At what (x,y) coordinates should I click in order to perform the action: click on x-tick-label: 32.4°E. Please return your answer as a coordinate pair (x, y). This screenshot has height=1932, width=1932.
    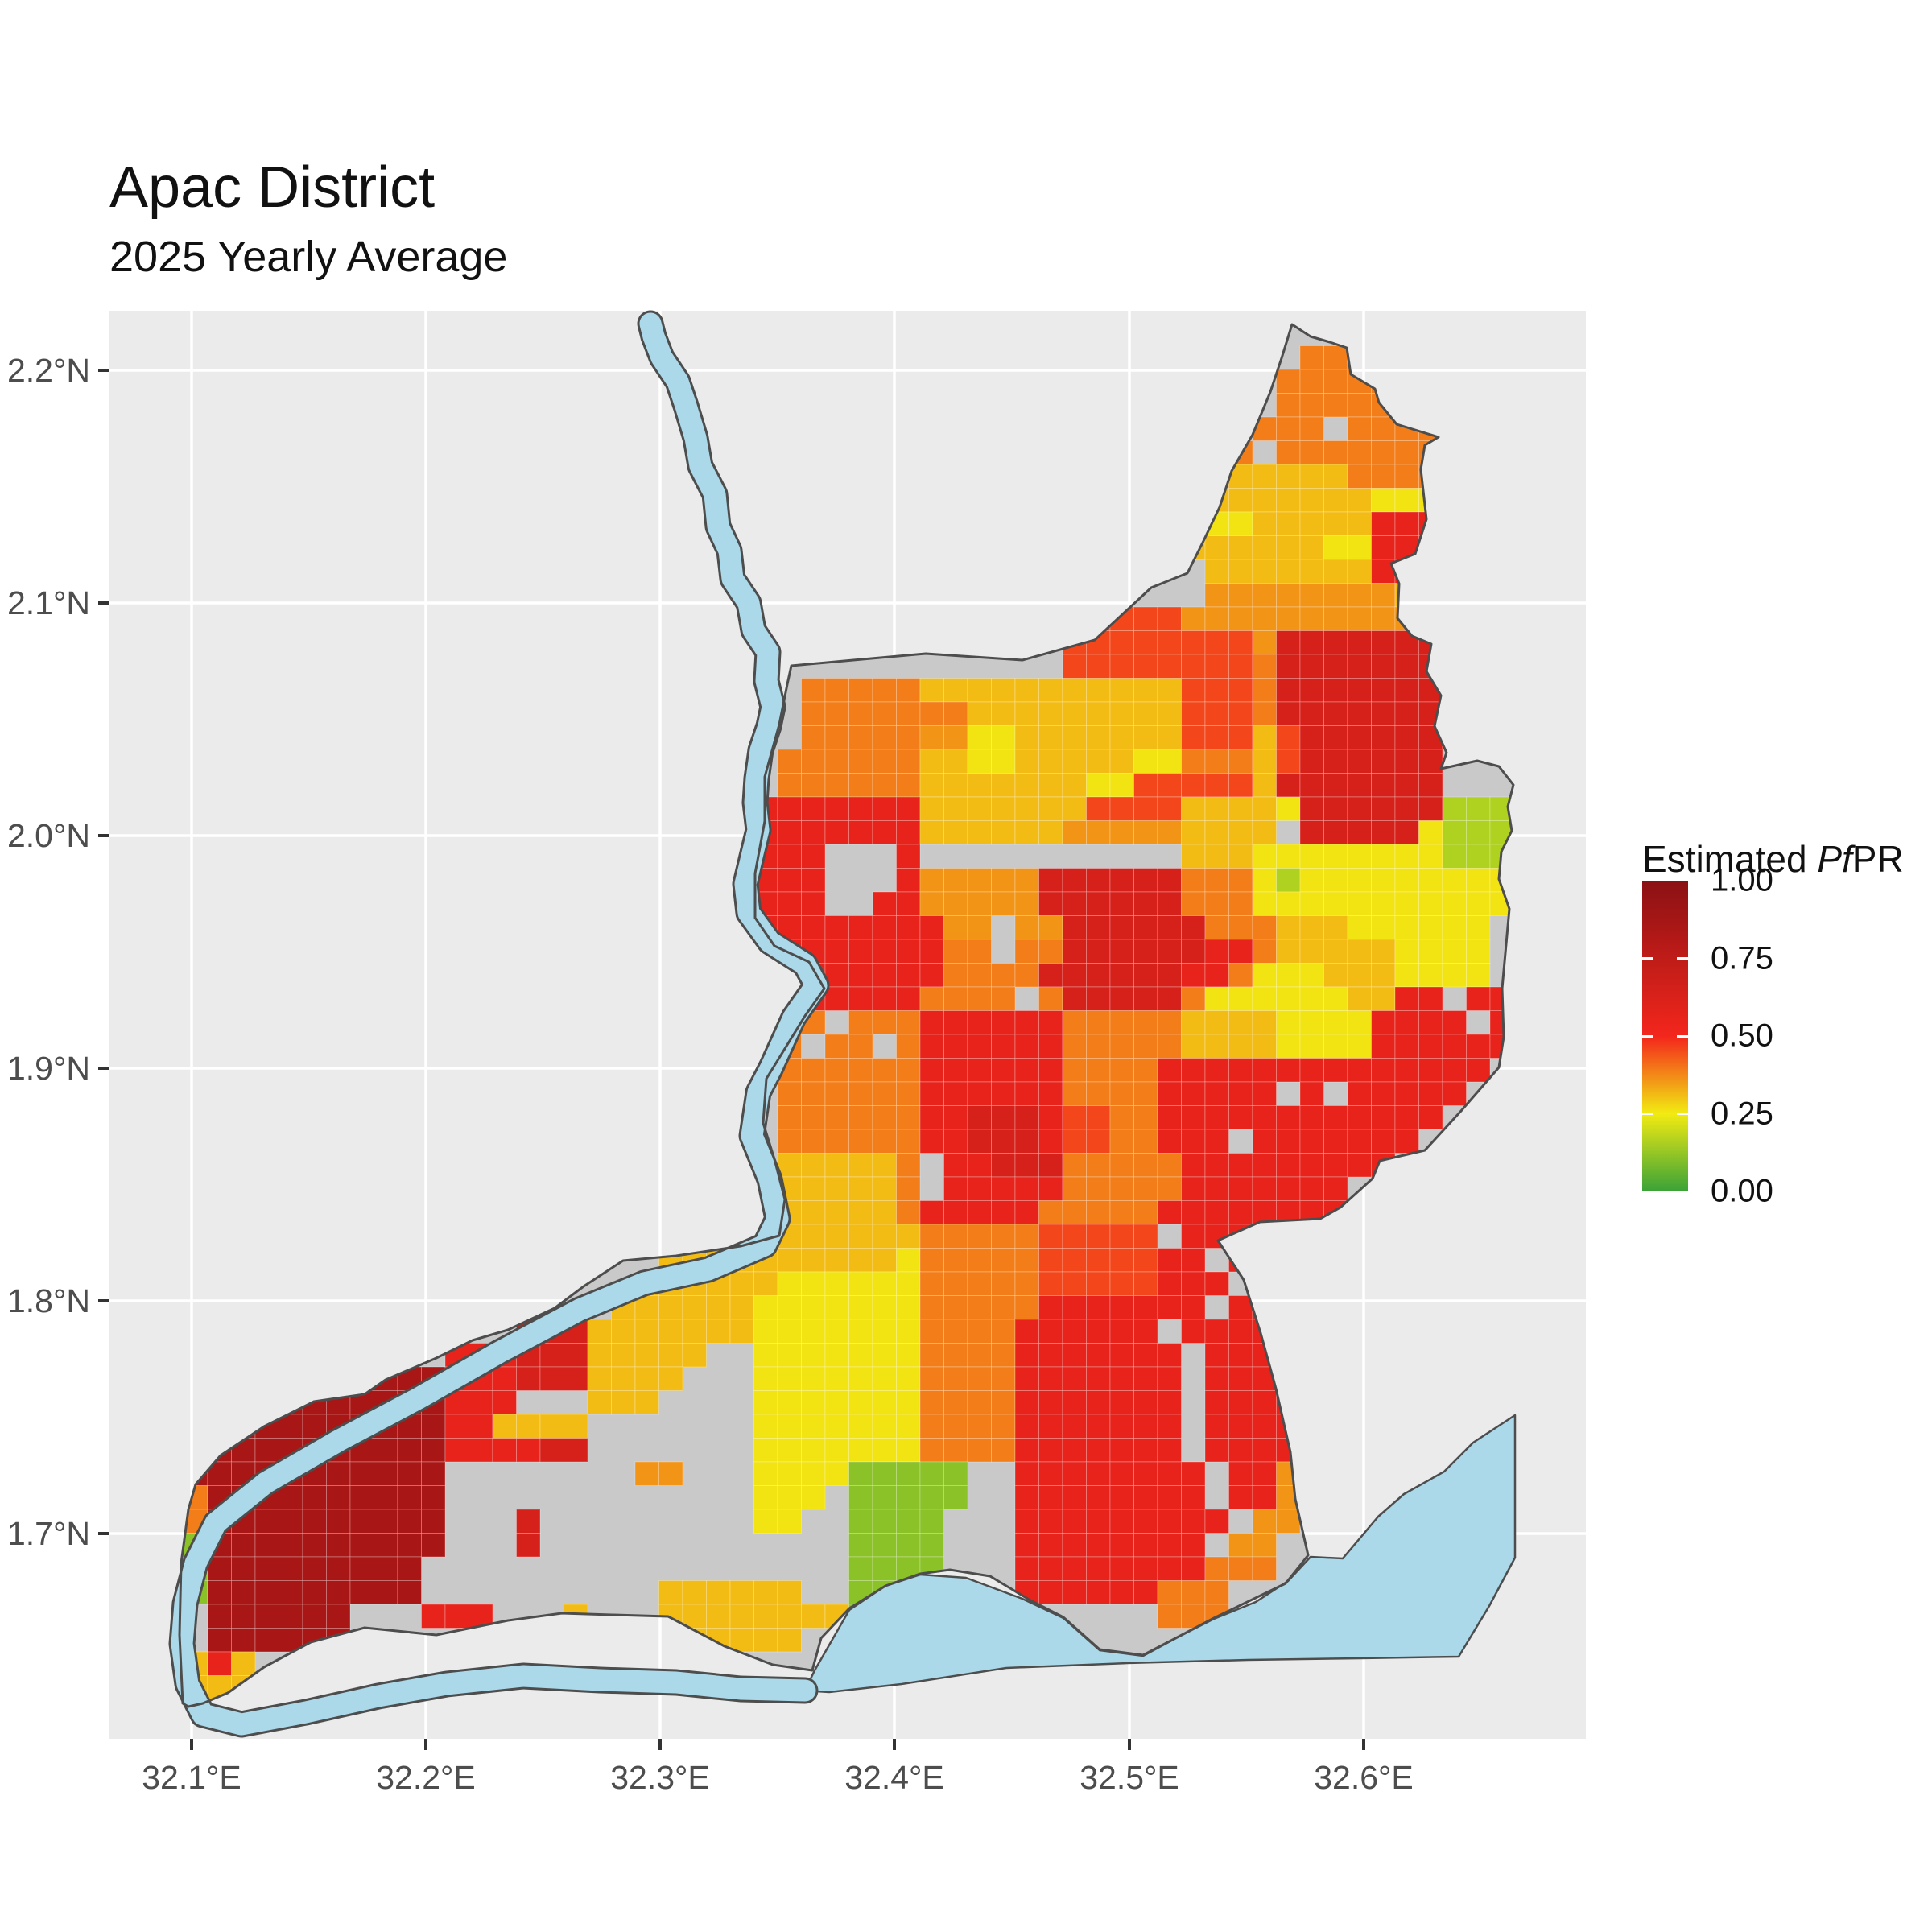
    Looking at the image, I should click on (894, 1777).